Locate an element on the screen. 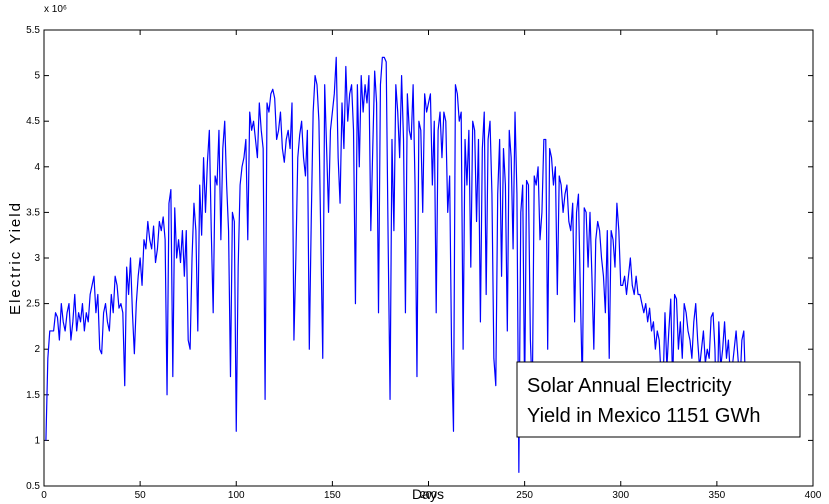 The image size is (829, 504). y-tick-label: 1.5 is located at coordinates (33, 395).